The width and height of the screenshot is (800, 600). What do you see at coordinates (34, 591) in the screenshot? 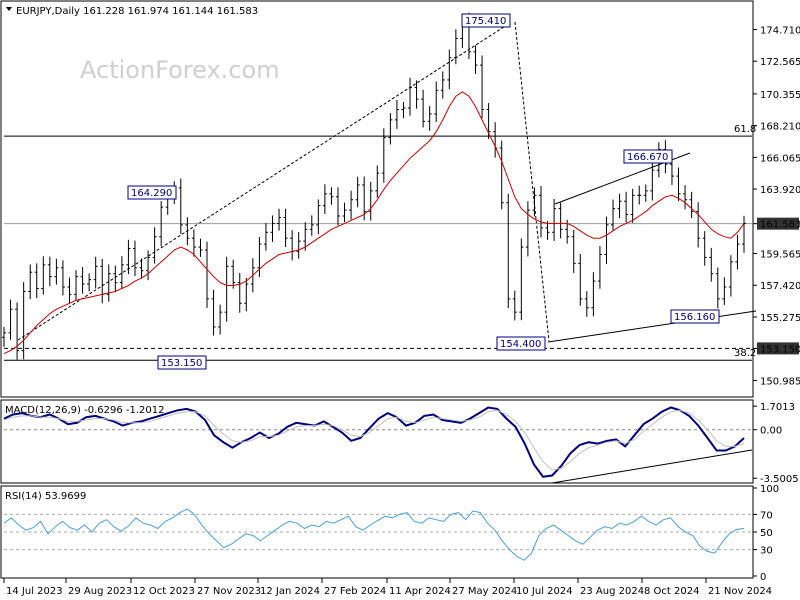
I see `date-tick-label: 14 Jul 2023` at bounding box center [34, 591].